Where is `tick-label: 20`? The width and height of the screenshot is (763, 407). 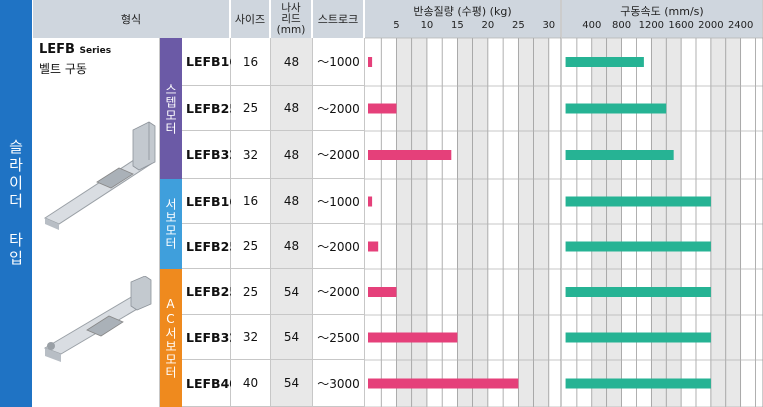 tick-label: 20 is located at coordinates (488, 25).